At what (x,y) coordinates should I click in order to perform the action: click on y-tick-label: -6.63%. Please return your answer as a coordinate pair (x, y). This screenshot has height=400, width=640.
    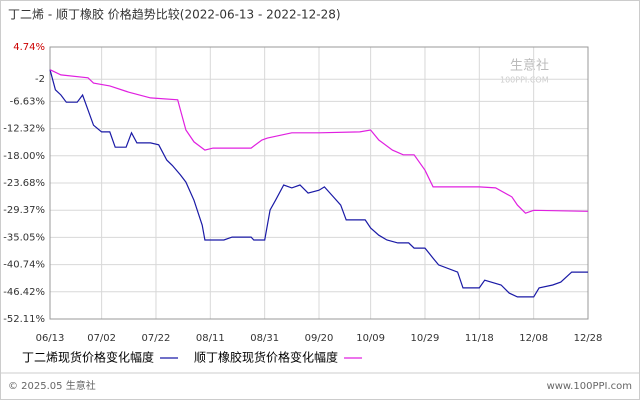
    Looking at the image, I should click on (27, 101).